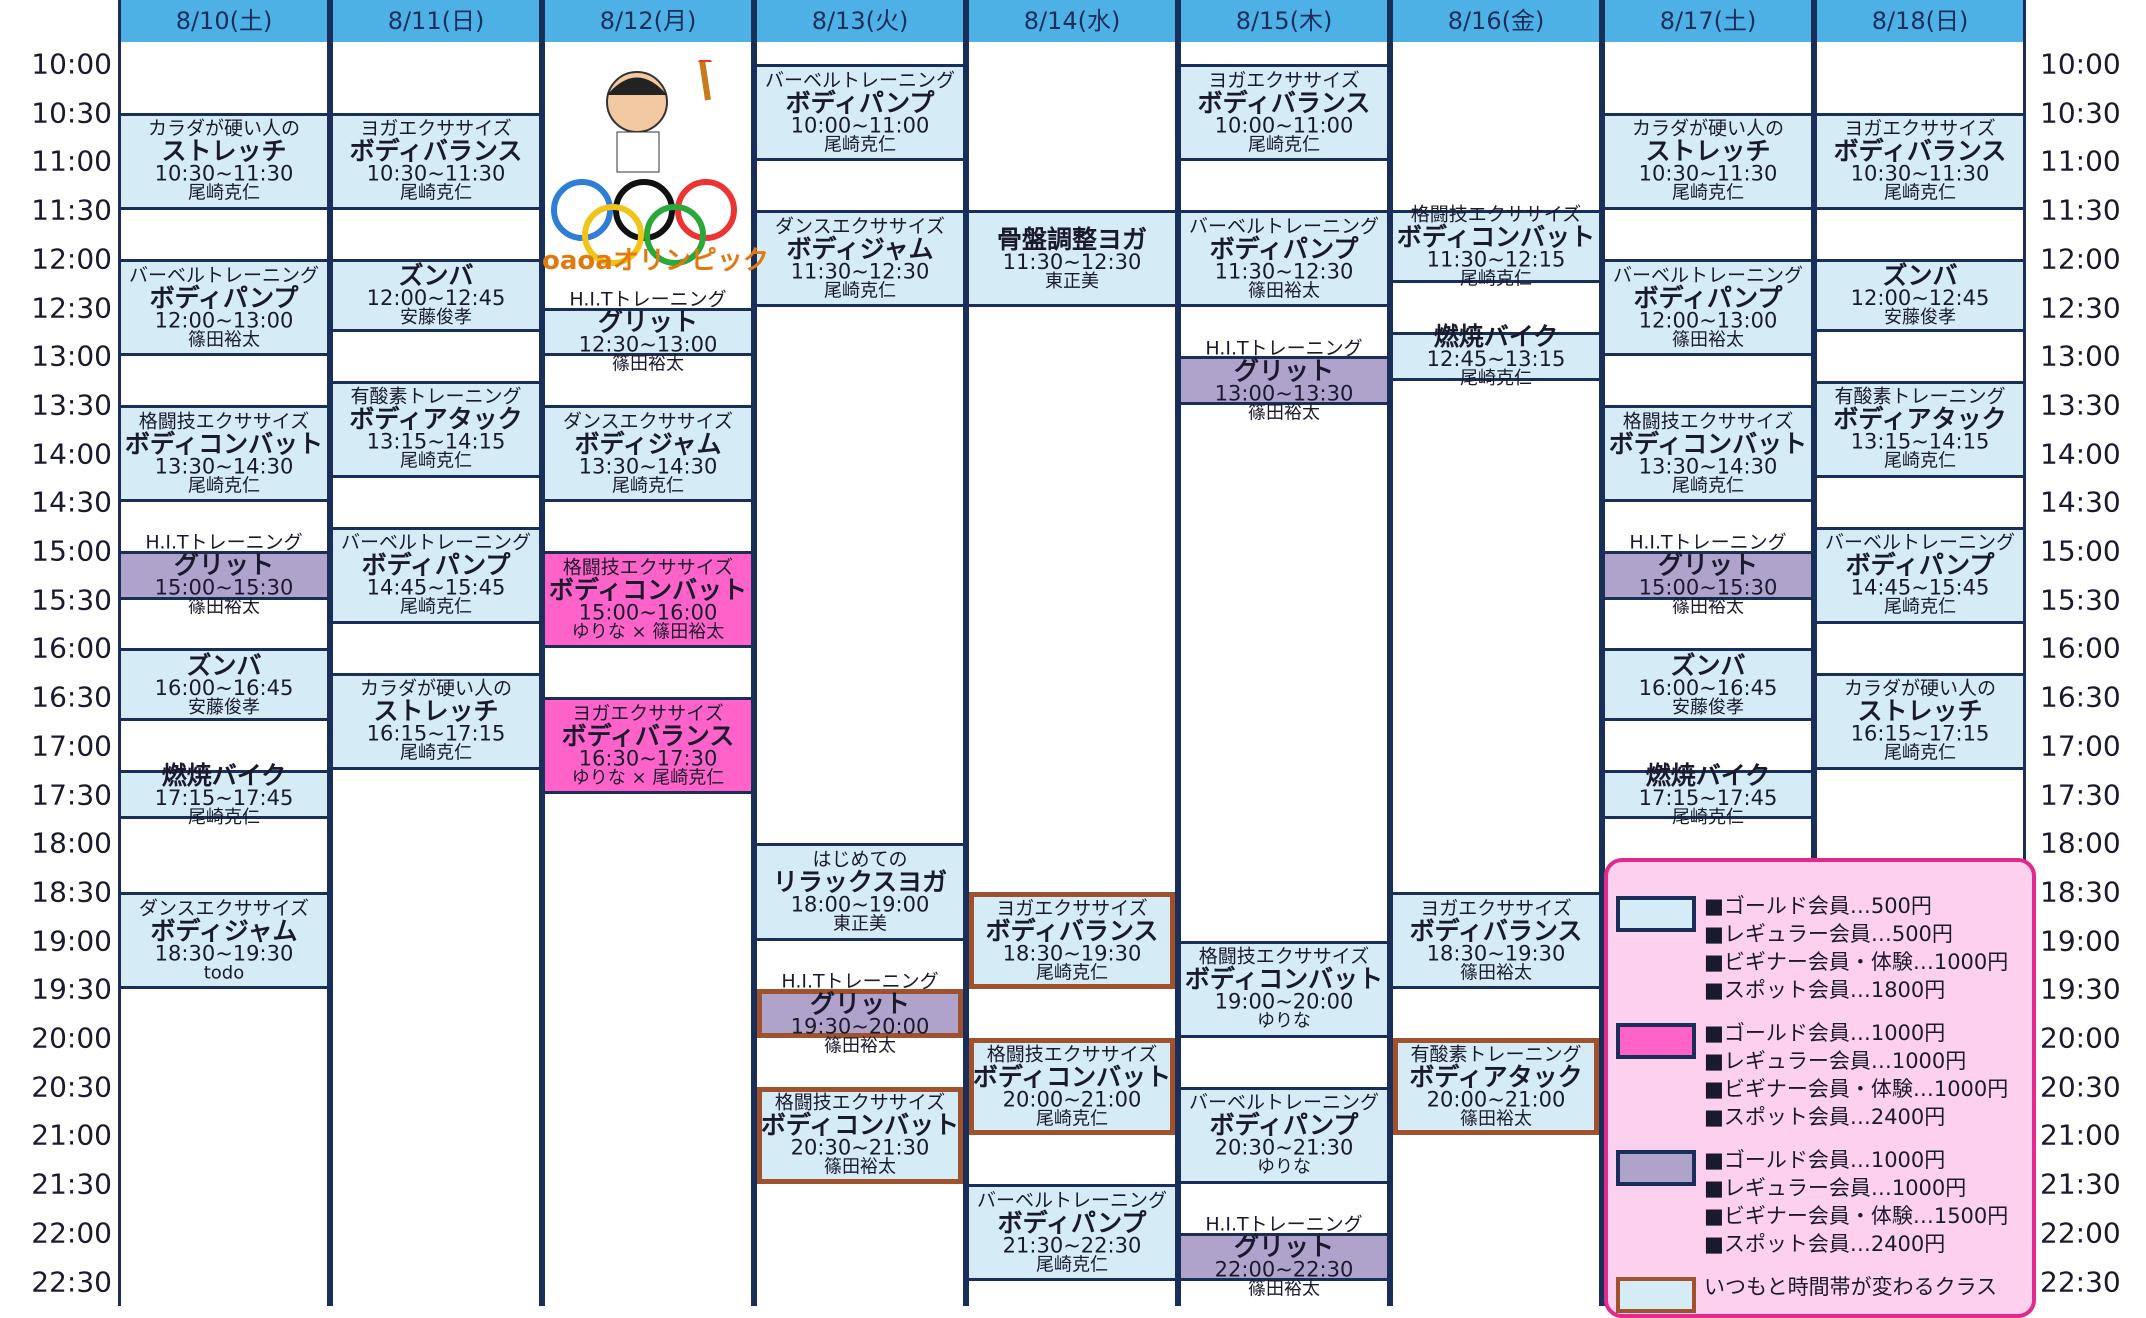 This screenshot has height=1318, width=2146. What do you see at coordinates (224, 21) in the screenshot?
I see `day-header: 8/10(土)` at bounding box center [224, 21].